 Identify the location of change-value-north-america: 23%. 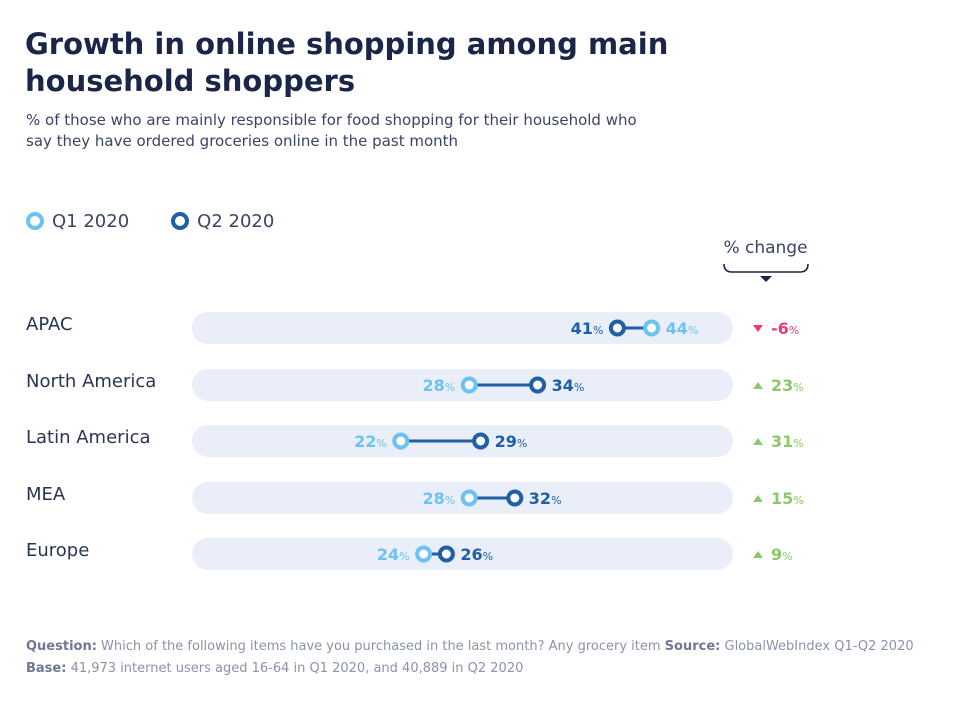
(787, 385).